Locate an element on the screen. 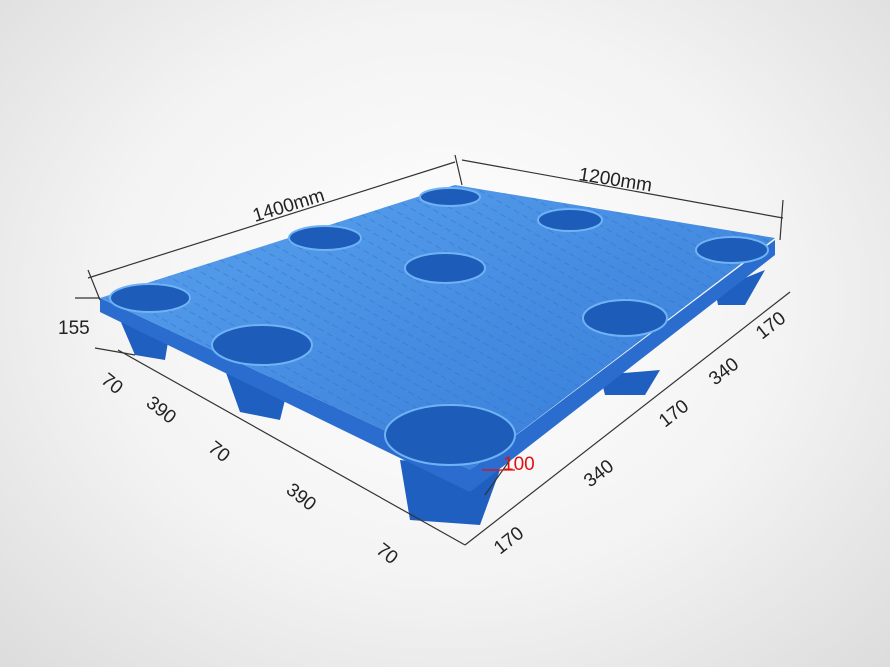 This screenshot has width=890, height=667. length-label: 1400mm is located at coordinates (288, 206).